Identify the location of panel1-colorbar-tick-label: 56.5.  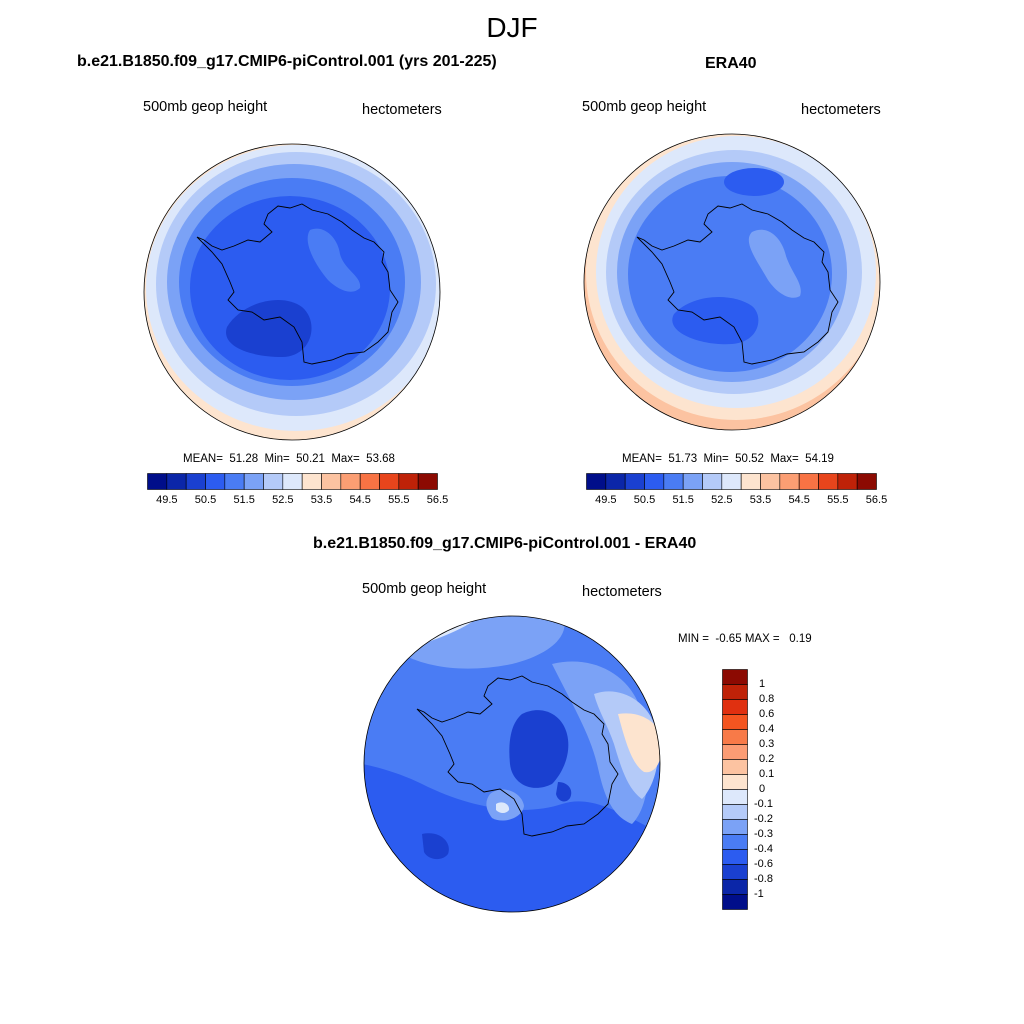
(437, 500).